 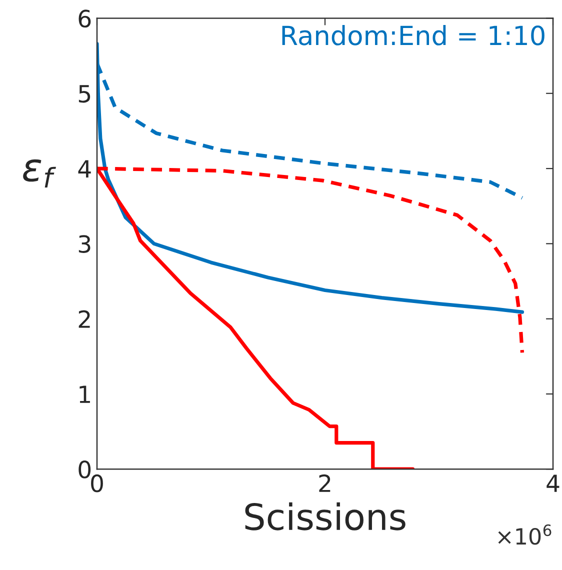 I want to click on y-axis-title: ε$_{f}$, so click(x=39, y=173).